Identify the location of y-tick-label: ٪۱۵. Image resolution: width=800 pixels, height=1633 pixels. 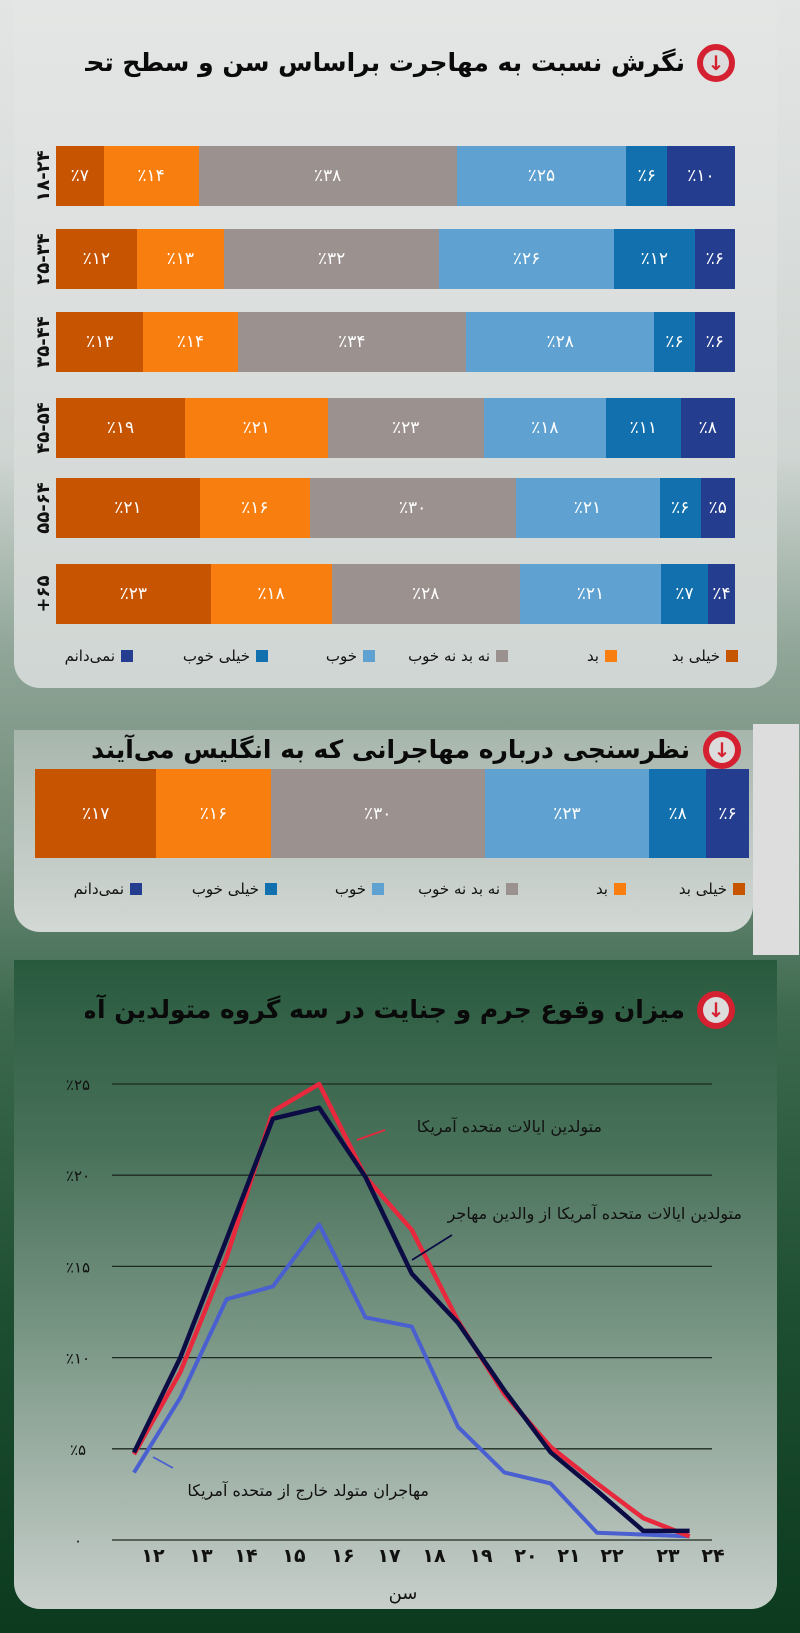
(78, 1267).